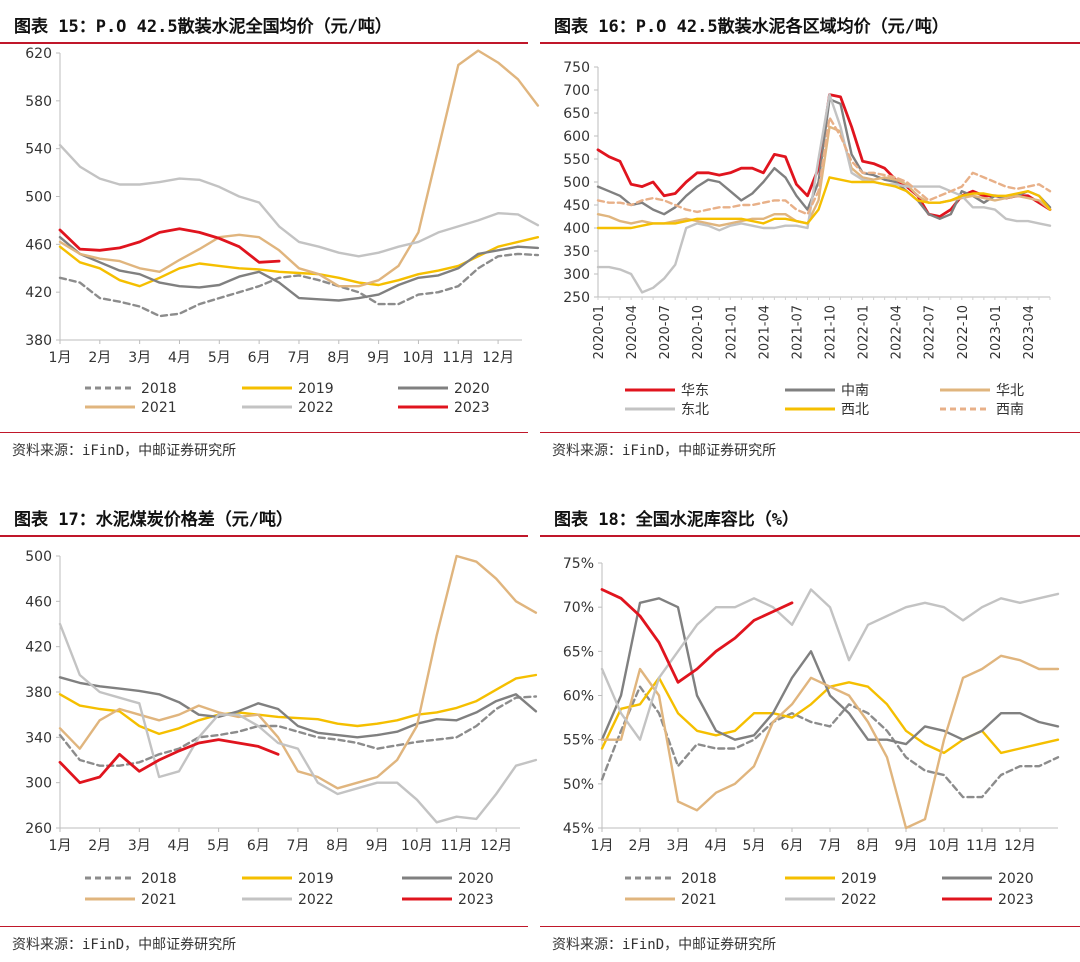 The width and height of the screenshot is (1080, 962). Describe the element at coordinates (576, 298) in the screenshot. I see `y-tick-label: 250` at that location.